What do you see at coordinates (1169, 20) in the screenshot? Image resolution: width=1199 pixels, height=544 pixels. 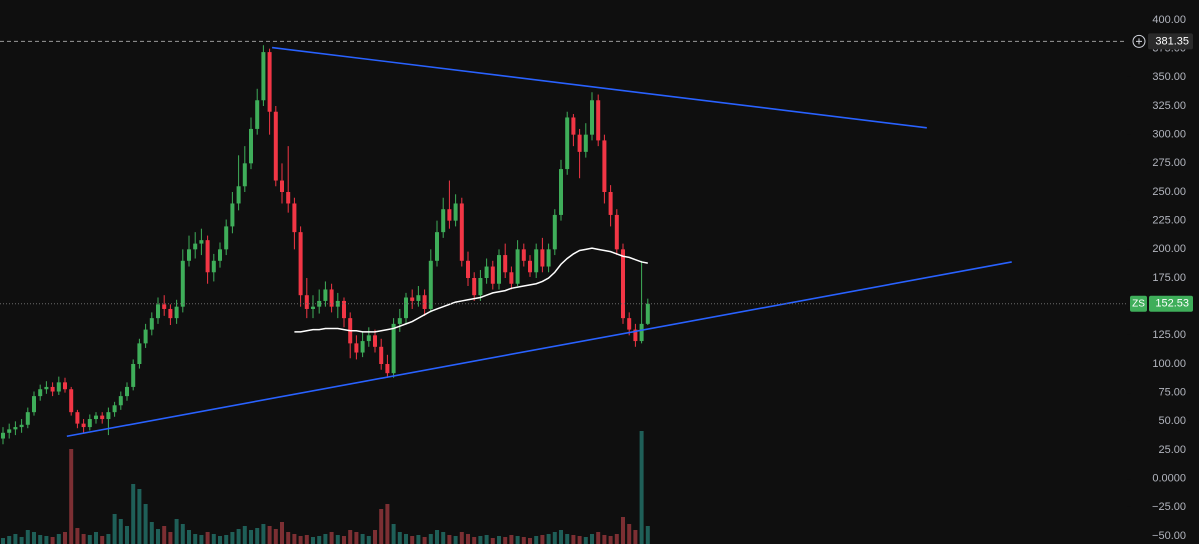 I see `y-tick-label: 400.00` at bounding box center [1169, 20].